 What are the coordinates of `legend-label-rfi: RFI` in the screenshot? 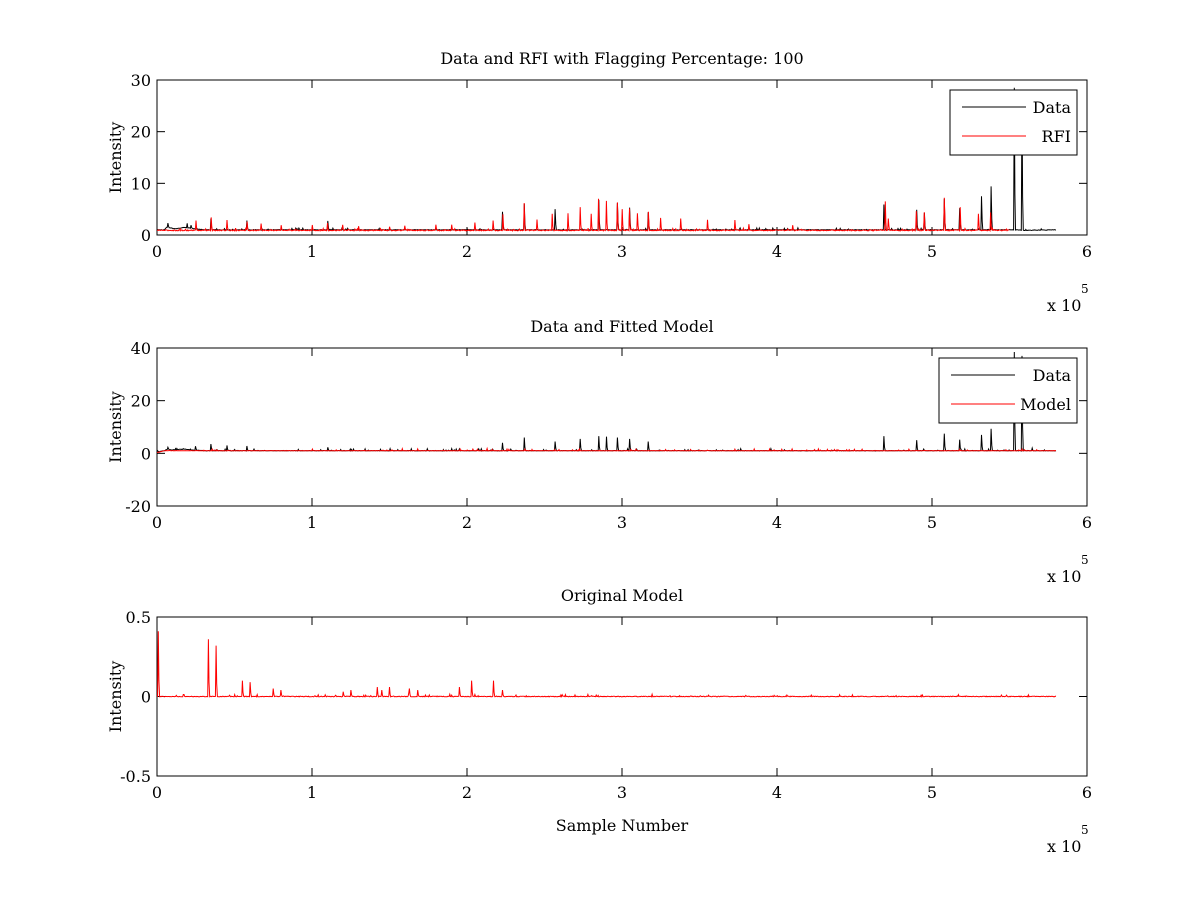 It's located at (1056, 136).